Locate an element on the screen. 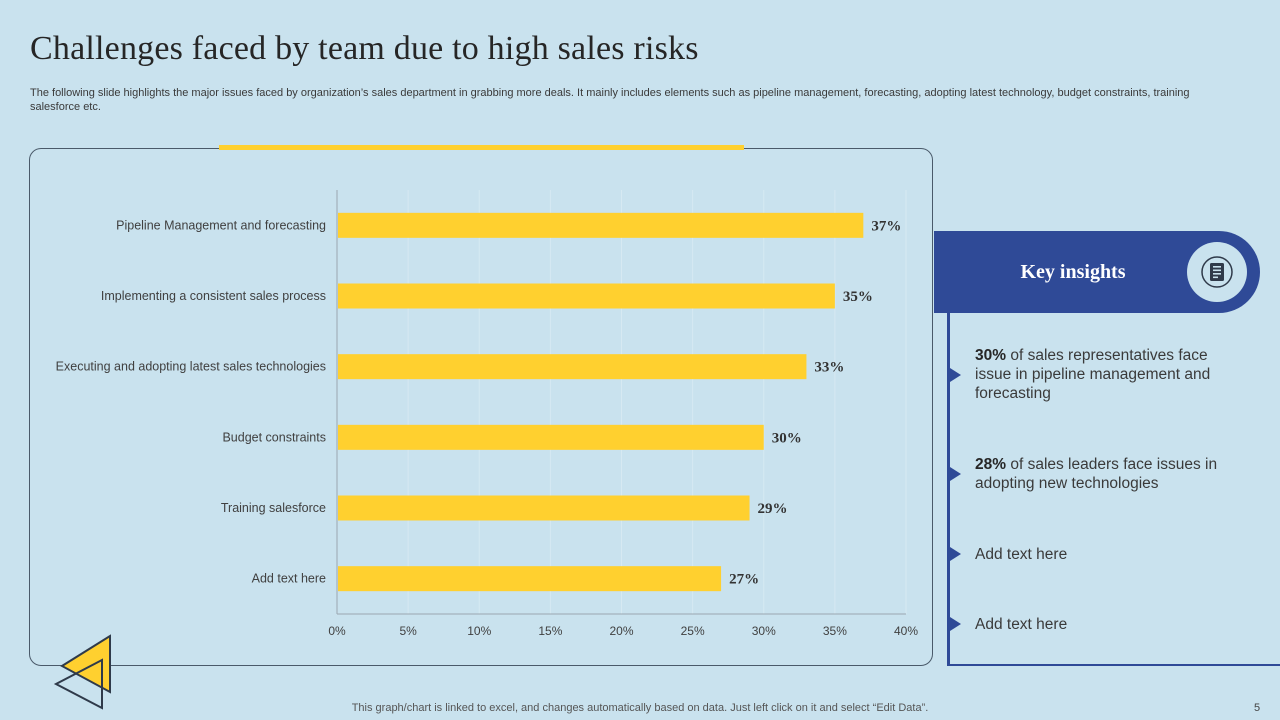 This screenshot has width=1280, height=720. data-label: 27% is located at coordinates (744, 580).